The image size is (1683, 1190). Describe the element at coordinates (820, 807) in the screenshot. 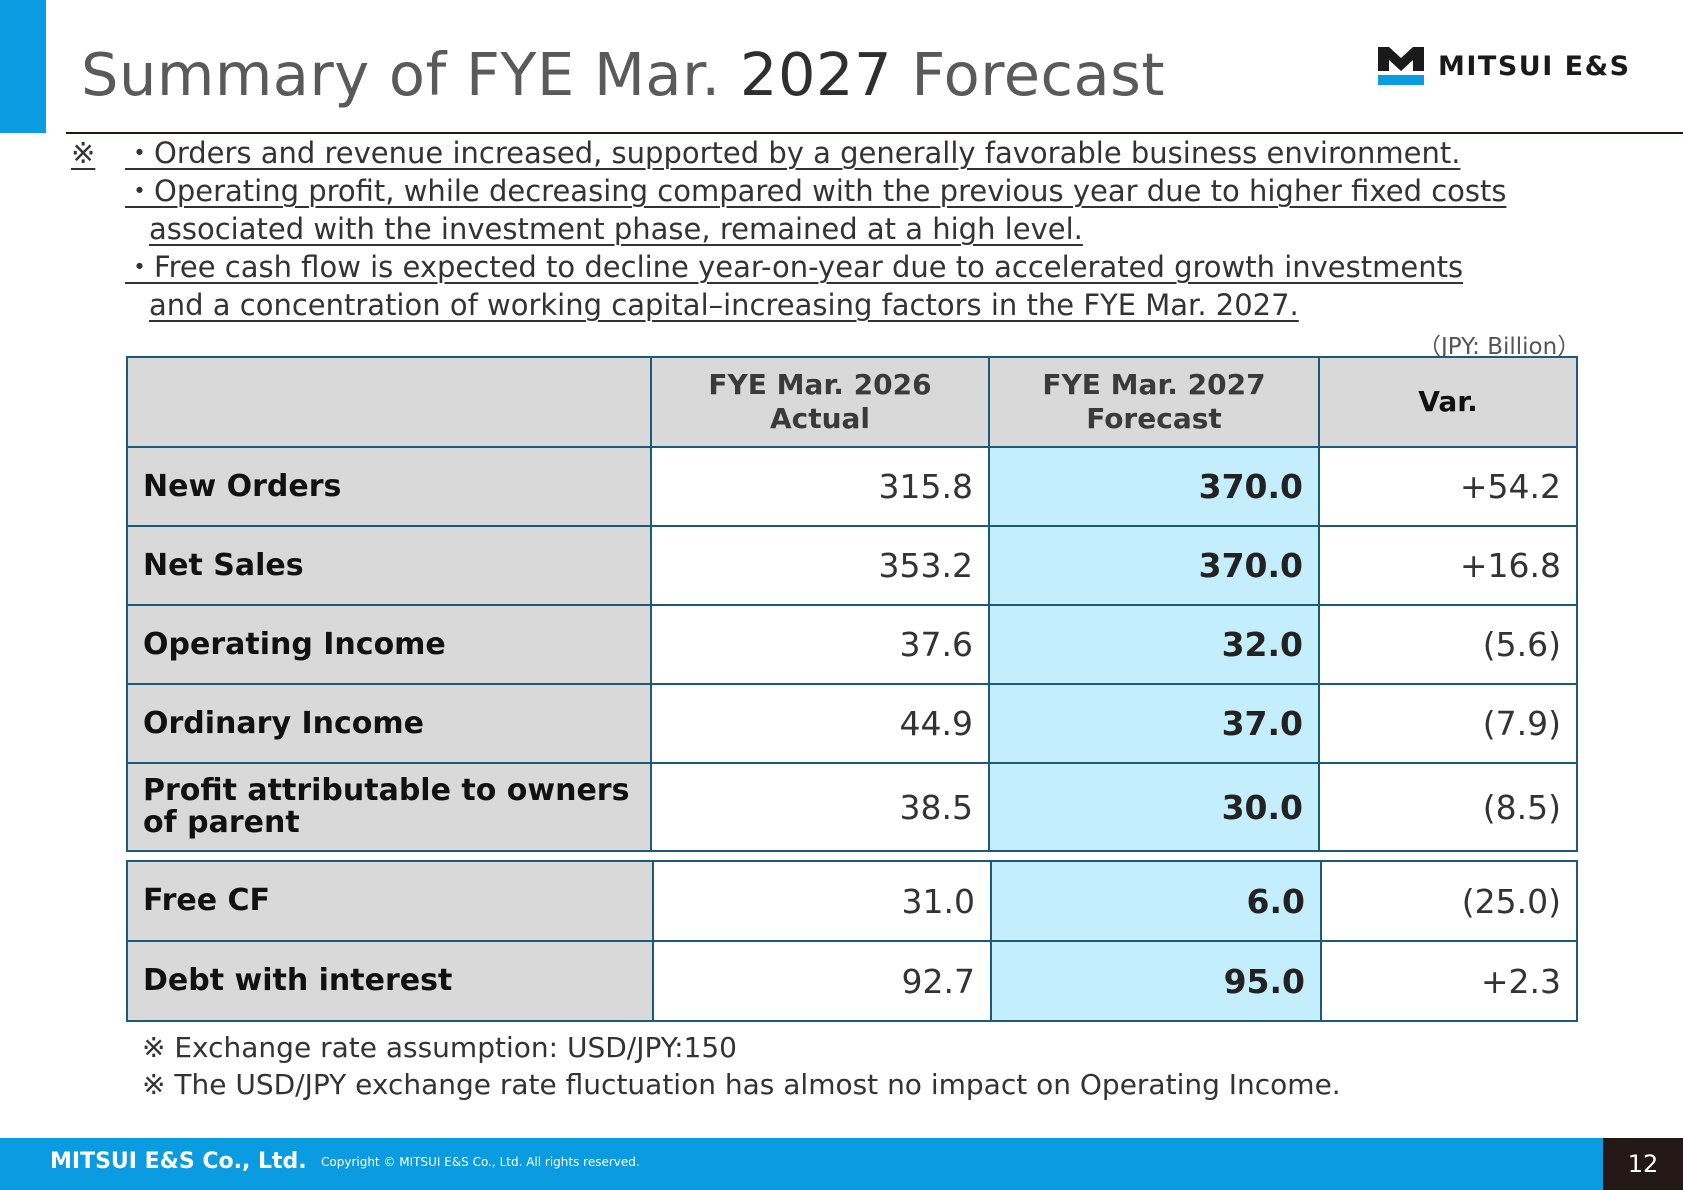

I see `actual-value: 38.5` at that location.